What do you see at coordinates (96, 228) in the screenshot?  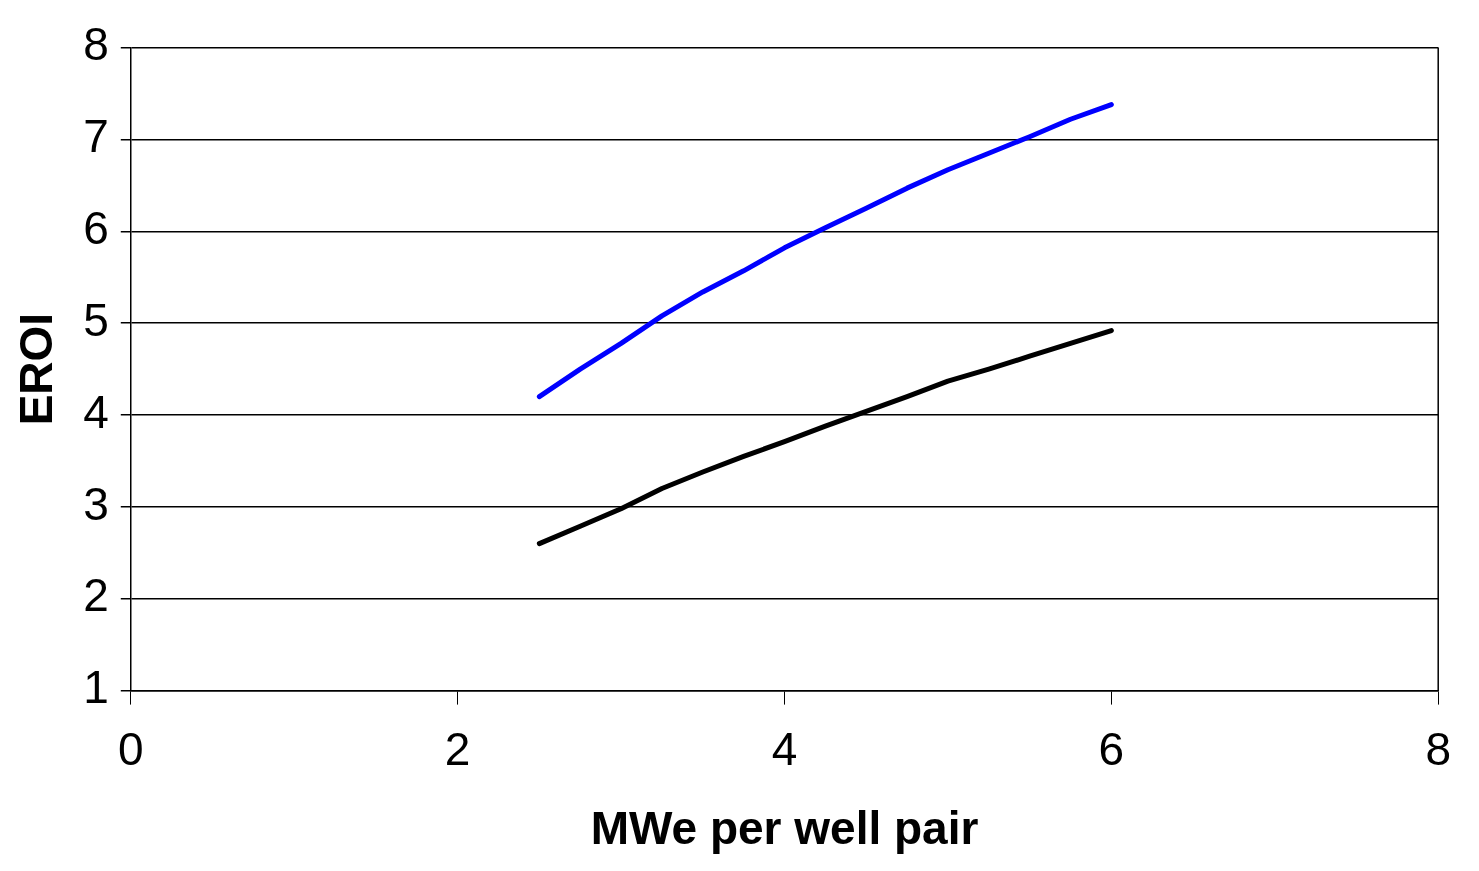 I see `y-tick-label: 6` at bounding box center [96, 228].